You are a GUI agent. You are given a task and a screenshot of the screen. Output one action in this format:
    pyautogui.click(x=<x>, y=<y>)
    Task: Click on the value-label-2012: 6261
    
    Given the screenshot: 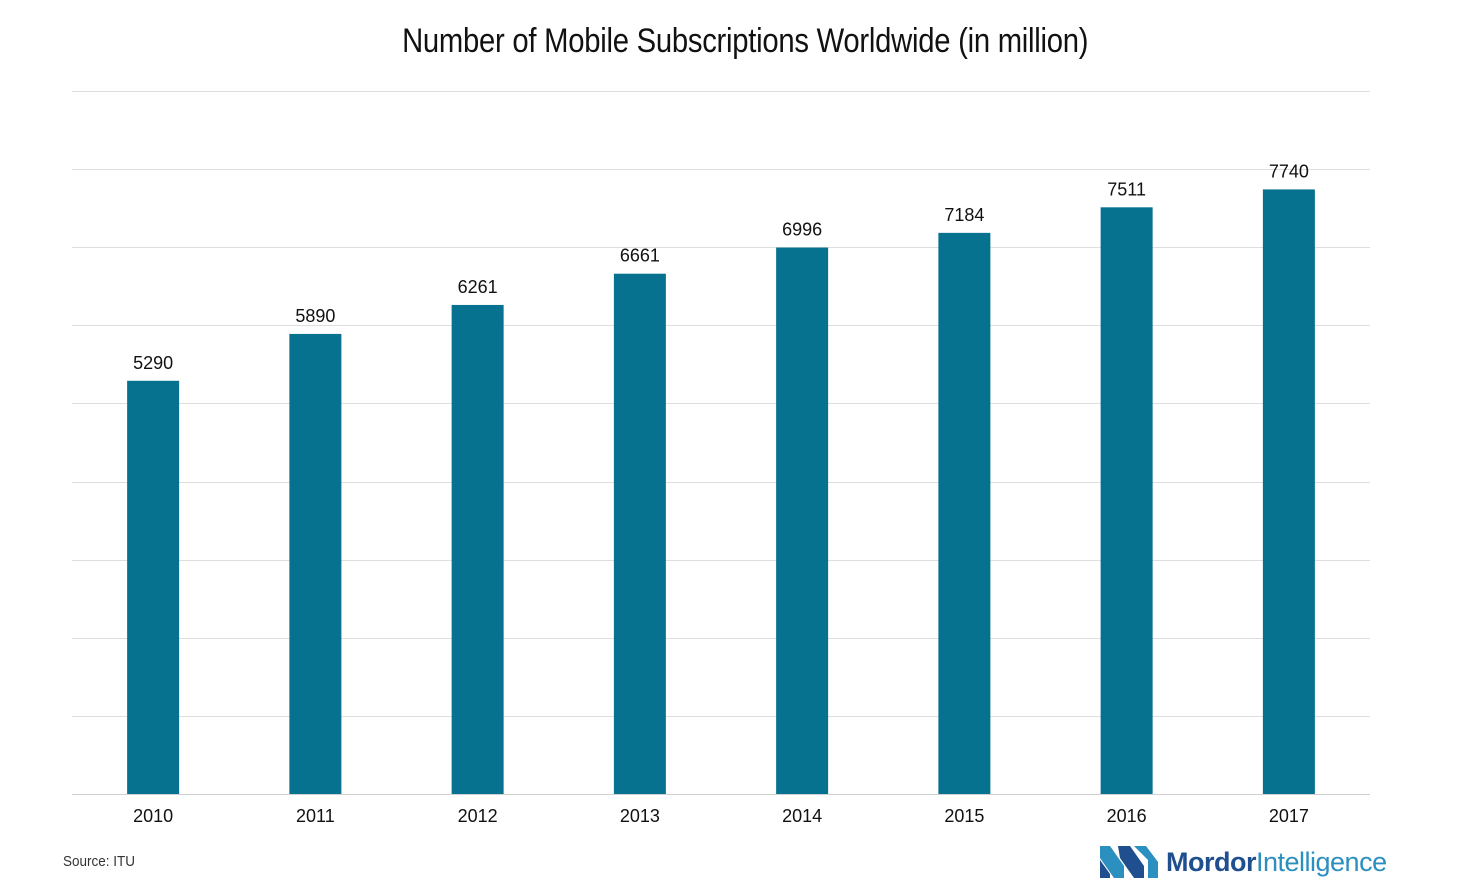 What is the action you would take?
    pyautogui.click(x=478, y=287)
    